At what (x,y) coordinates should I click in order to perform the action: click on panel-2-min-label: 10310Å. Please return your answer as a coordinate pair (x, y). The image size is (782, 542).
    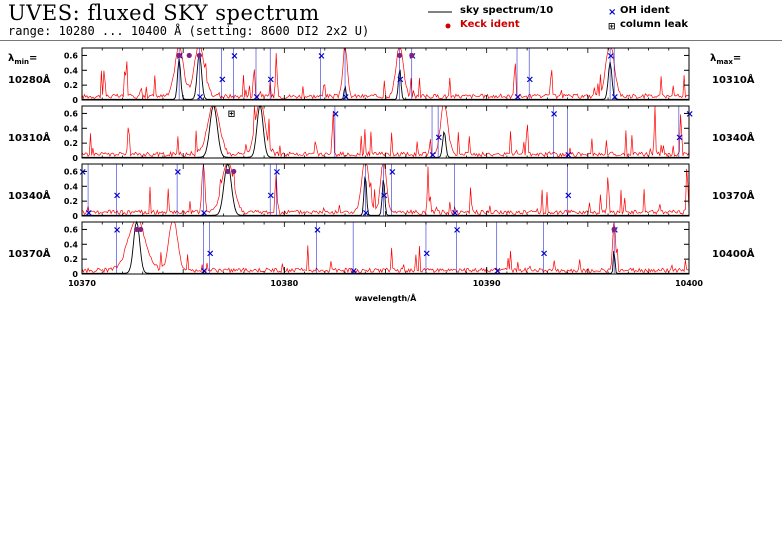
    Looking at the image, I should click on (29, 138).